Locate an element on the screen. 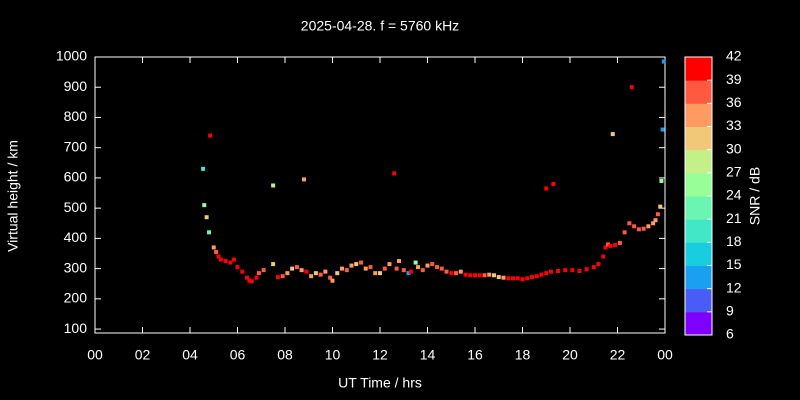 This screenshot has height=400, width=800. y-tick-label: 1000 is located at coordinates (71, 56).